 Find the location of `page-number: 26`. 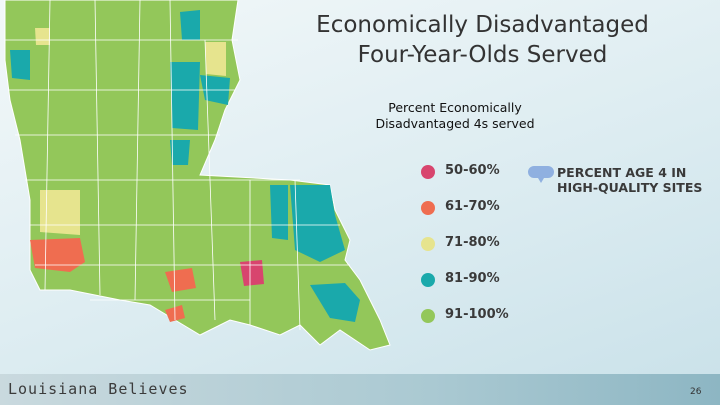

page-number: 26 is located at coordinates (696, 392).